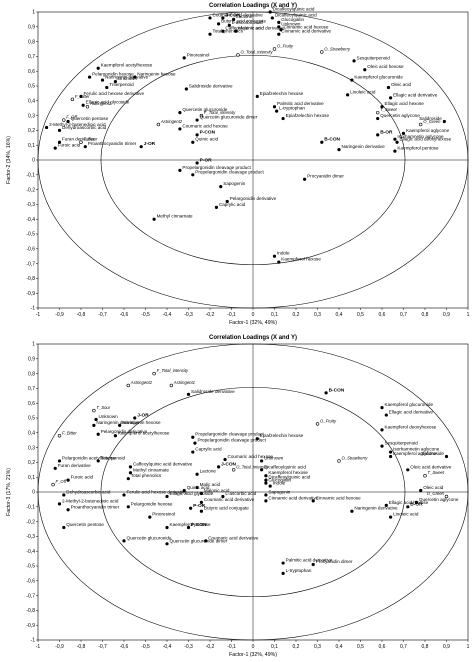 The height and width of the screenshot is (662, 474). I want to click on y-tick-label: 0,1, so click(31, 478).